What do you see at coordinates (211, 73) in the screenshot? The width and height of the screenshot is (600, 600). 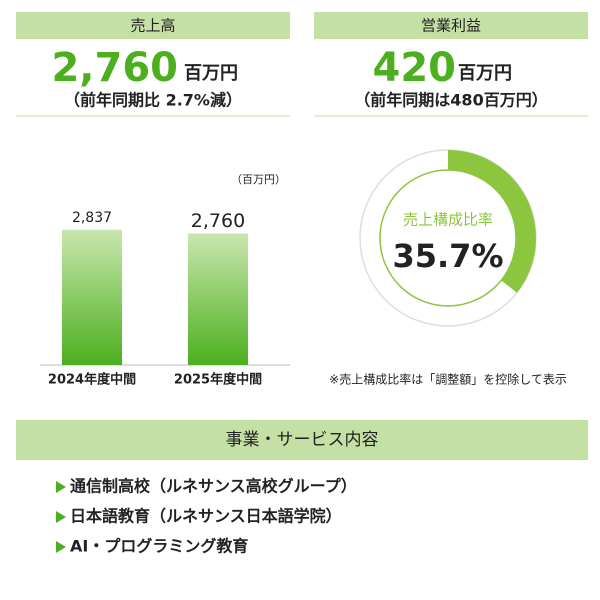 I see `sales-unit: 百万円` at bounding box center [211, 73].